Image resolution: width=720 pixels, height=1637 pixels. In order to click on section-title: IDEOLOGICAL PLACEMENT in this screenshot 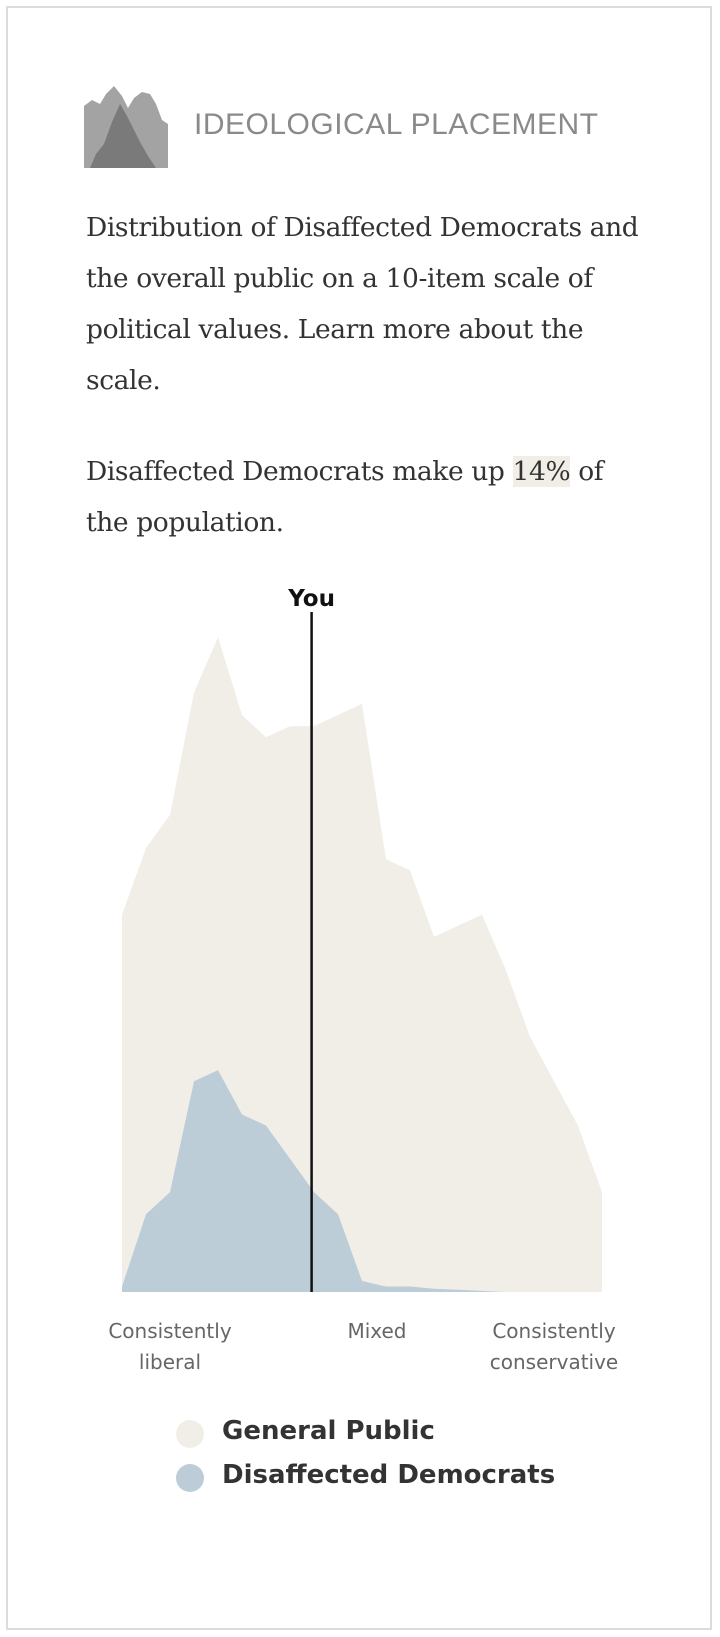, I will do `click(396, 124)`.